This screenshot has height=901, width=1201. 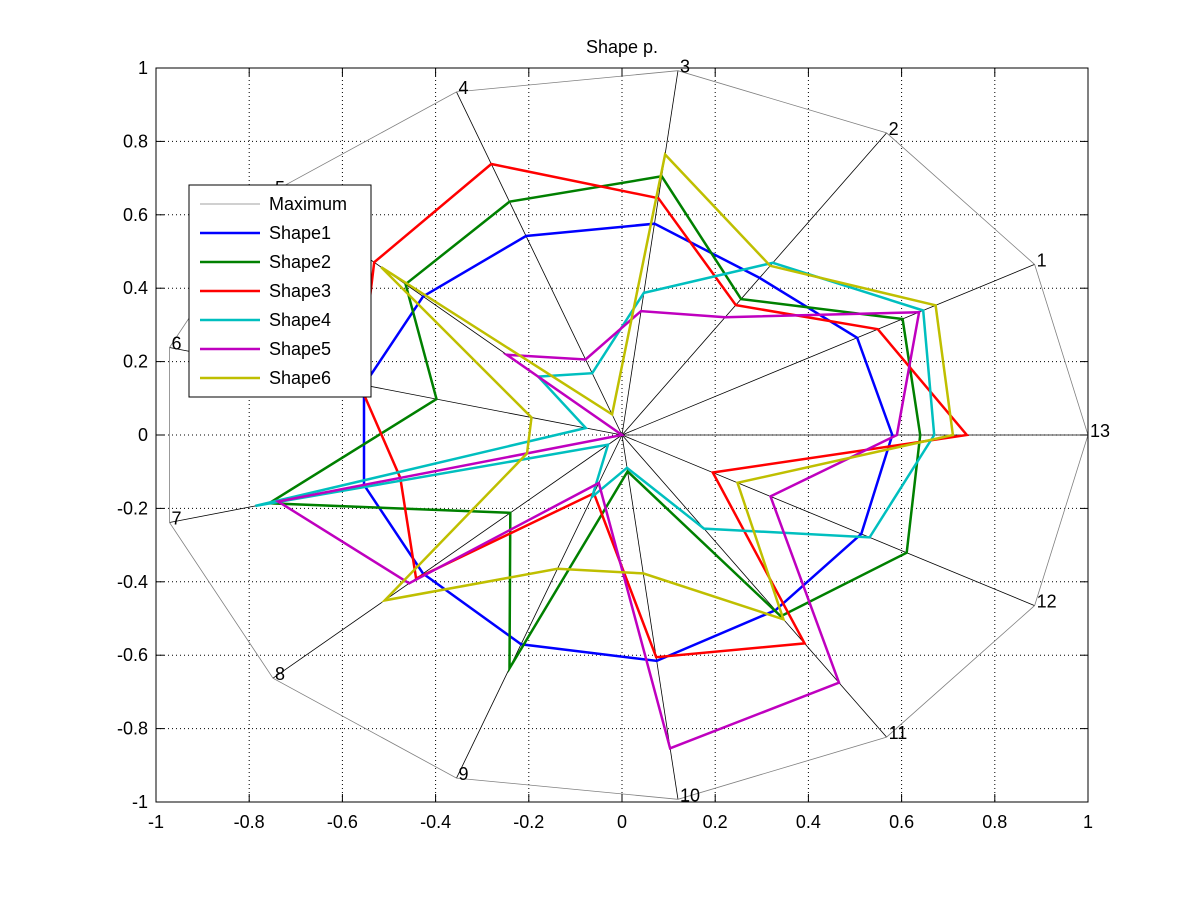 I want to click on x-tick-label: -1, so click(x=156, y=822).